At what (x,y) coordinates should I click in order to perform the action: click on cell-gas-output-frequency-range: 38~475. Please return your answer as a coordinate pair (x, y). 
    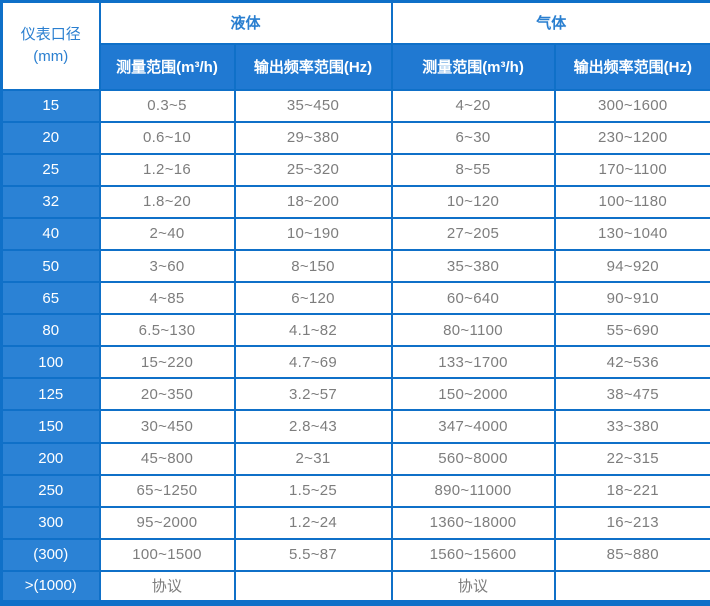
    Looking at the image, I should click on (631, 394).